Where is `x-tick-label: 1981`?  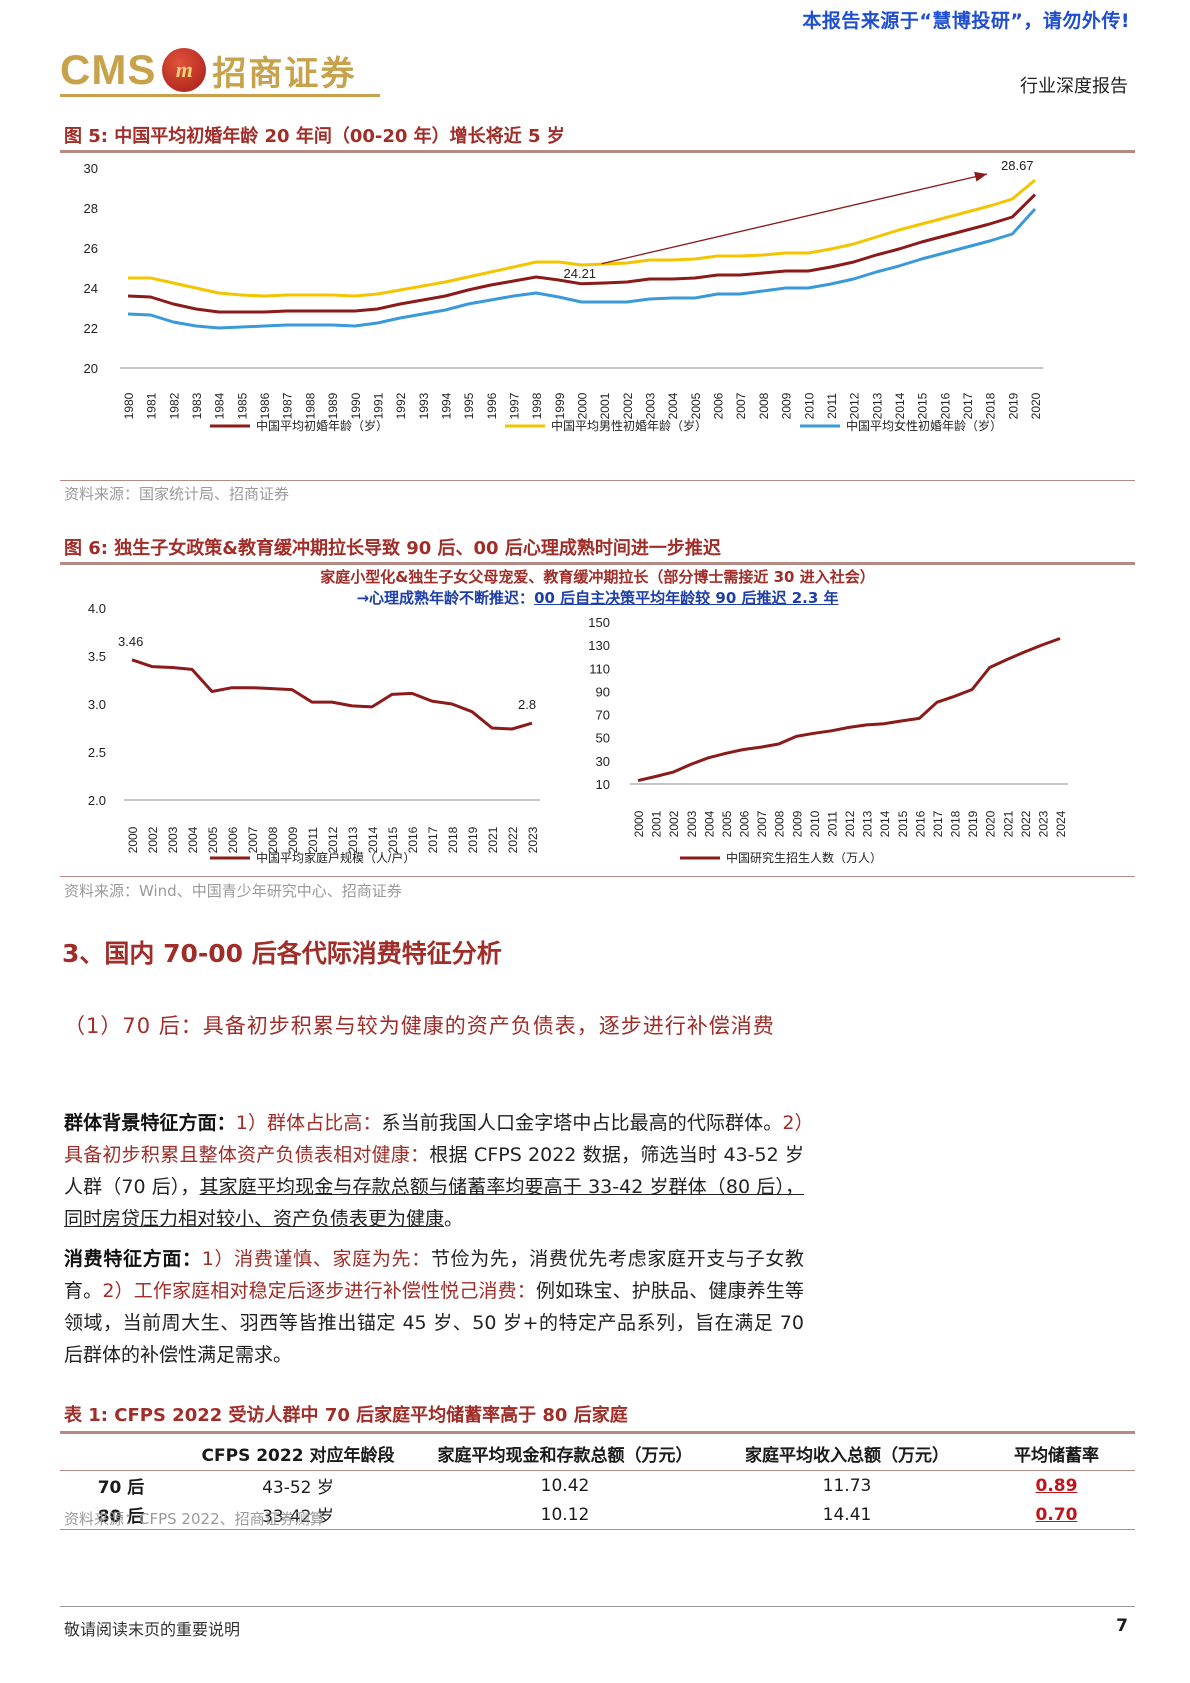 x-tick-label: 1981 is located at coordinates (152, 405).